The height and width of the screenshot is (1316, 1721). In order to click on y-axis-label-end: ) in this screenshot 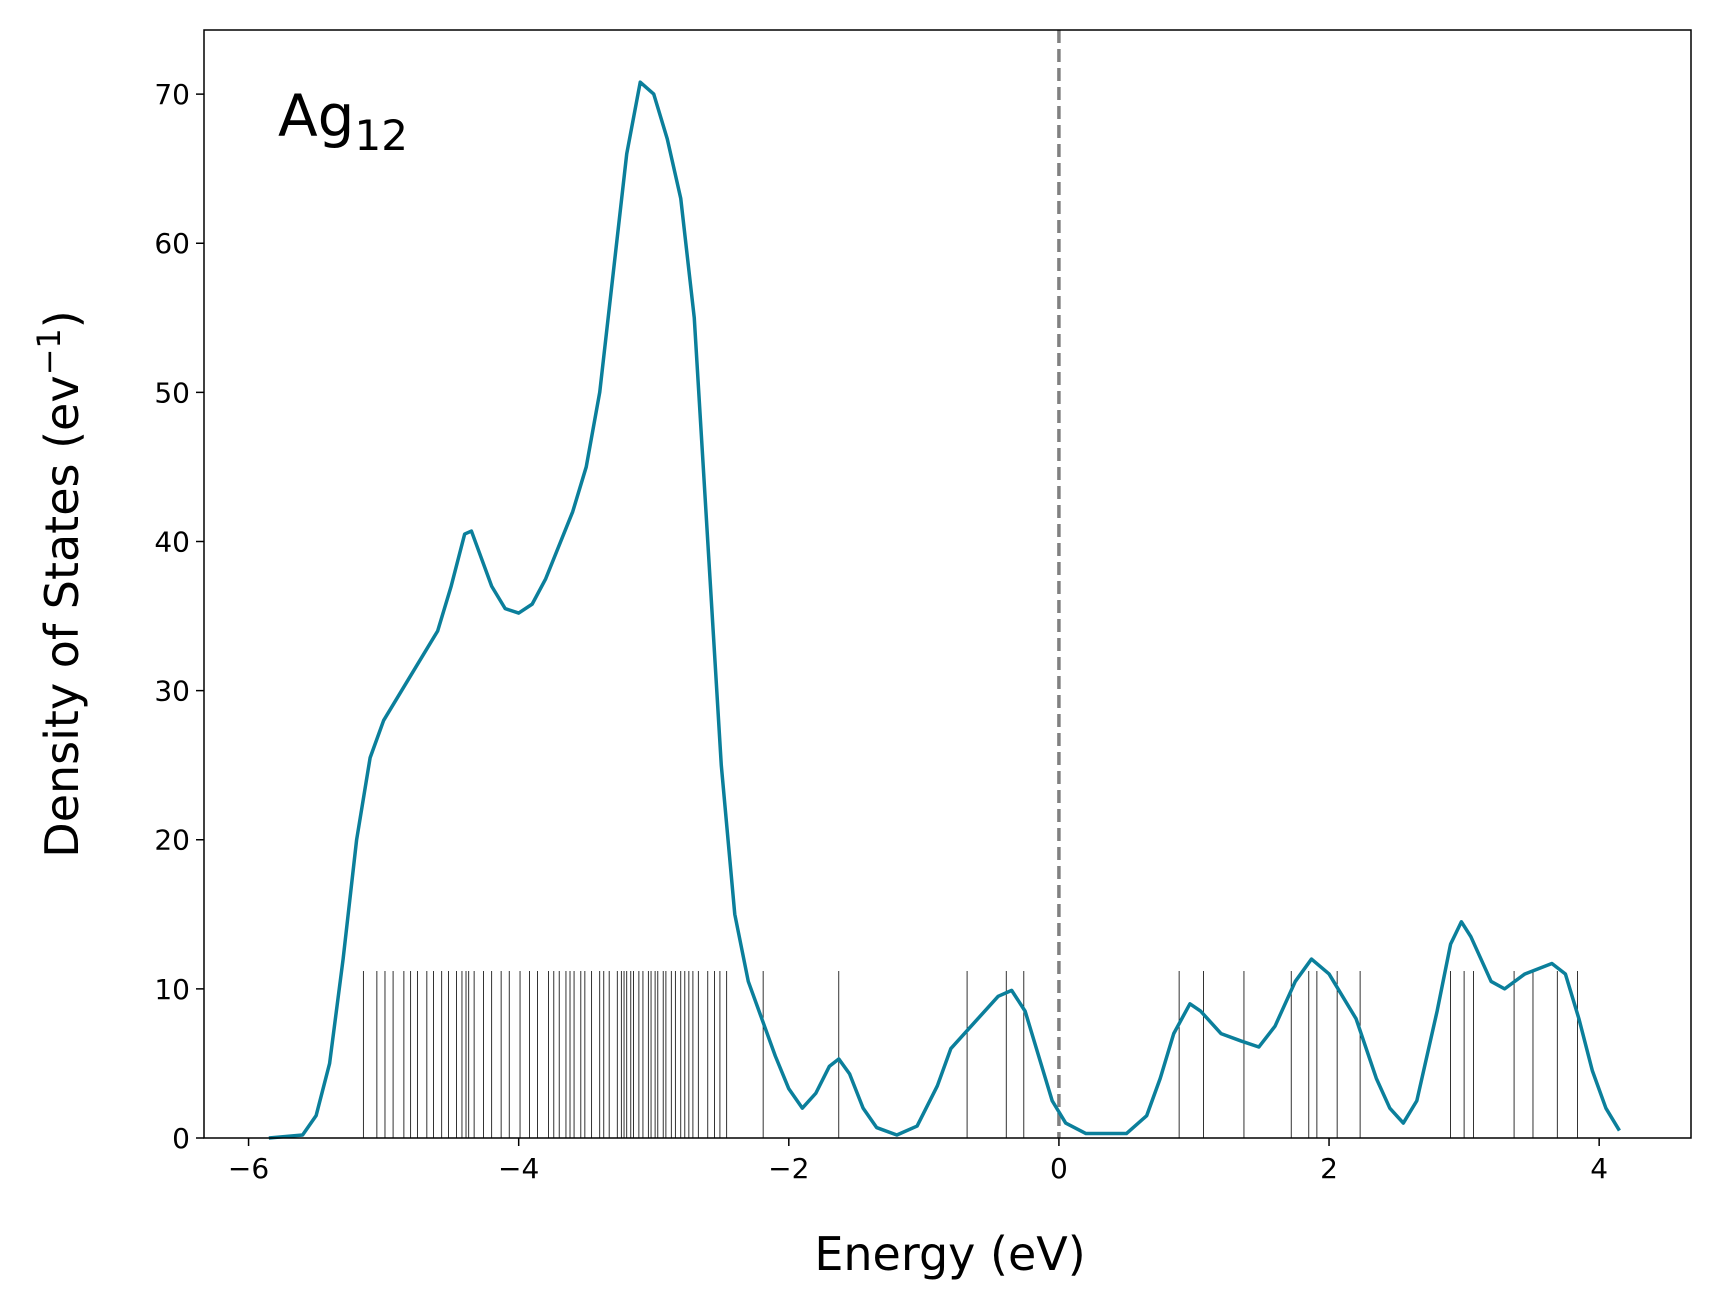, I will do `click(62, 319)`.